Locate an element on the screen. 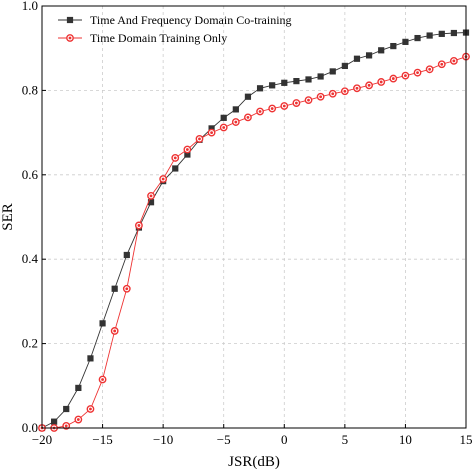 The height and width of the screenshot is (470, 474). legend-item-1: Time And Frequency Domain Co-training is located at coordinates (175, 20).